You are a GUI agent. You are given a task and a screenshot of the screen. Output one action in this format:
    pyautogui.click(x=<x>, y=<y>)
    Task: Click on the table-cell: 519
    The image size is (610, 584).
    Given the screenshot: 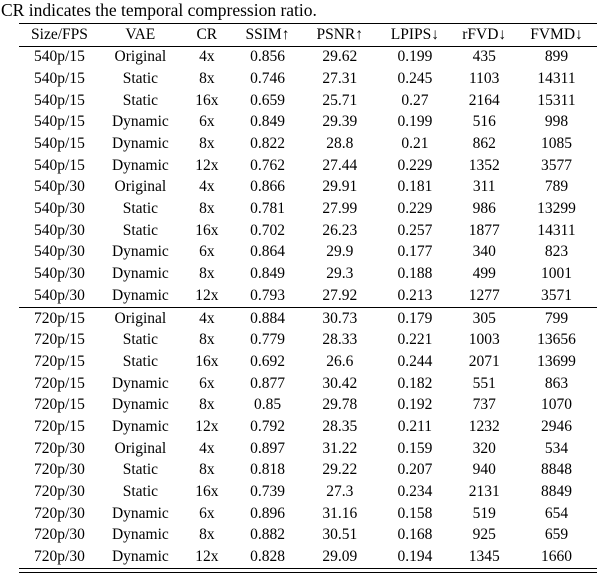 What is the action you would take?
    pyautogui.click(x=484, y=513)
    